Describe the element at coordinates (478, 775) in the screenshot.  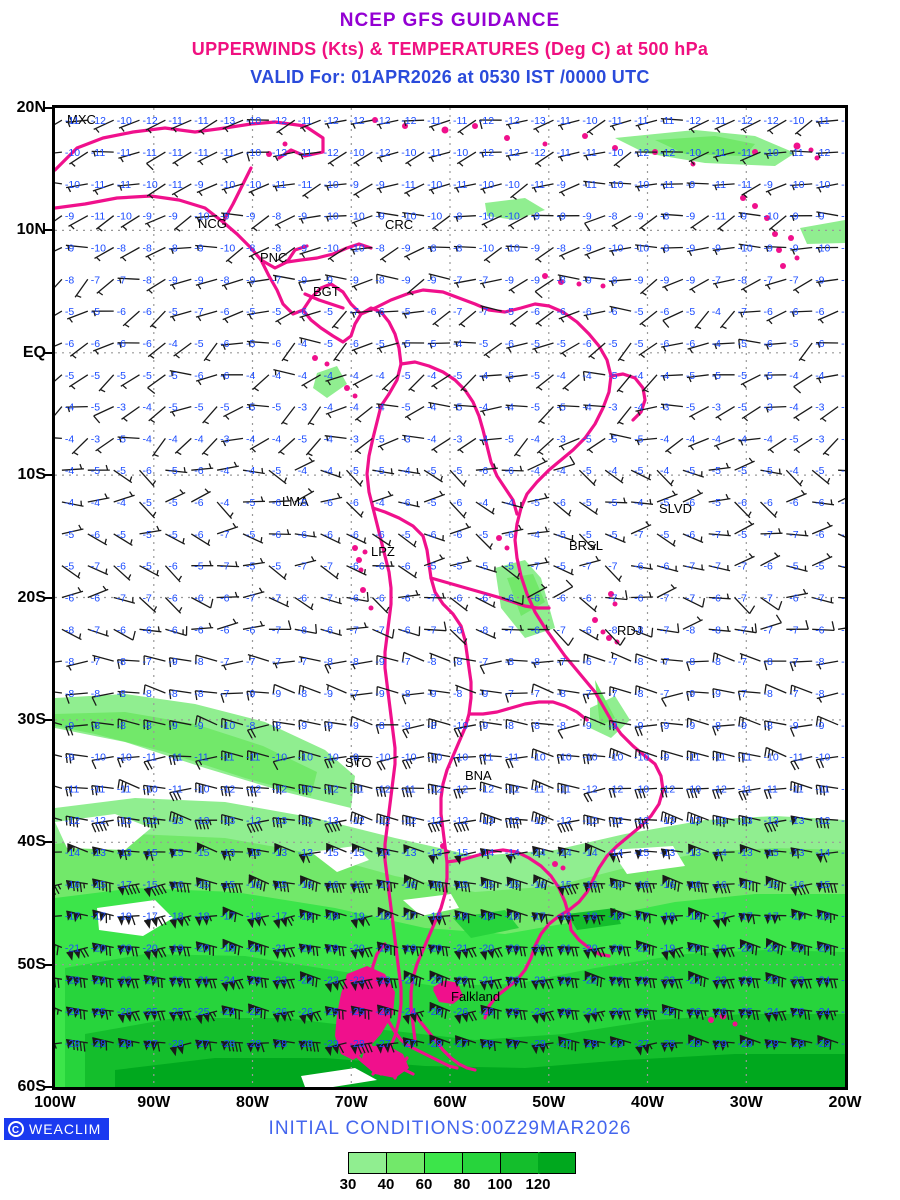
I see `city-label-BNA: BNA` at that location.